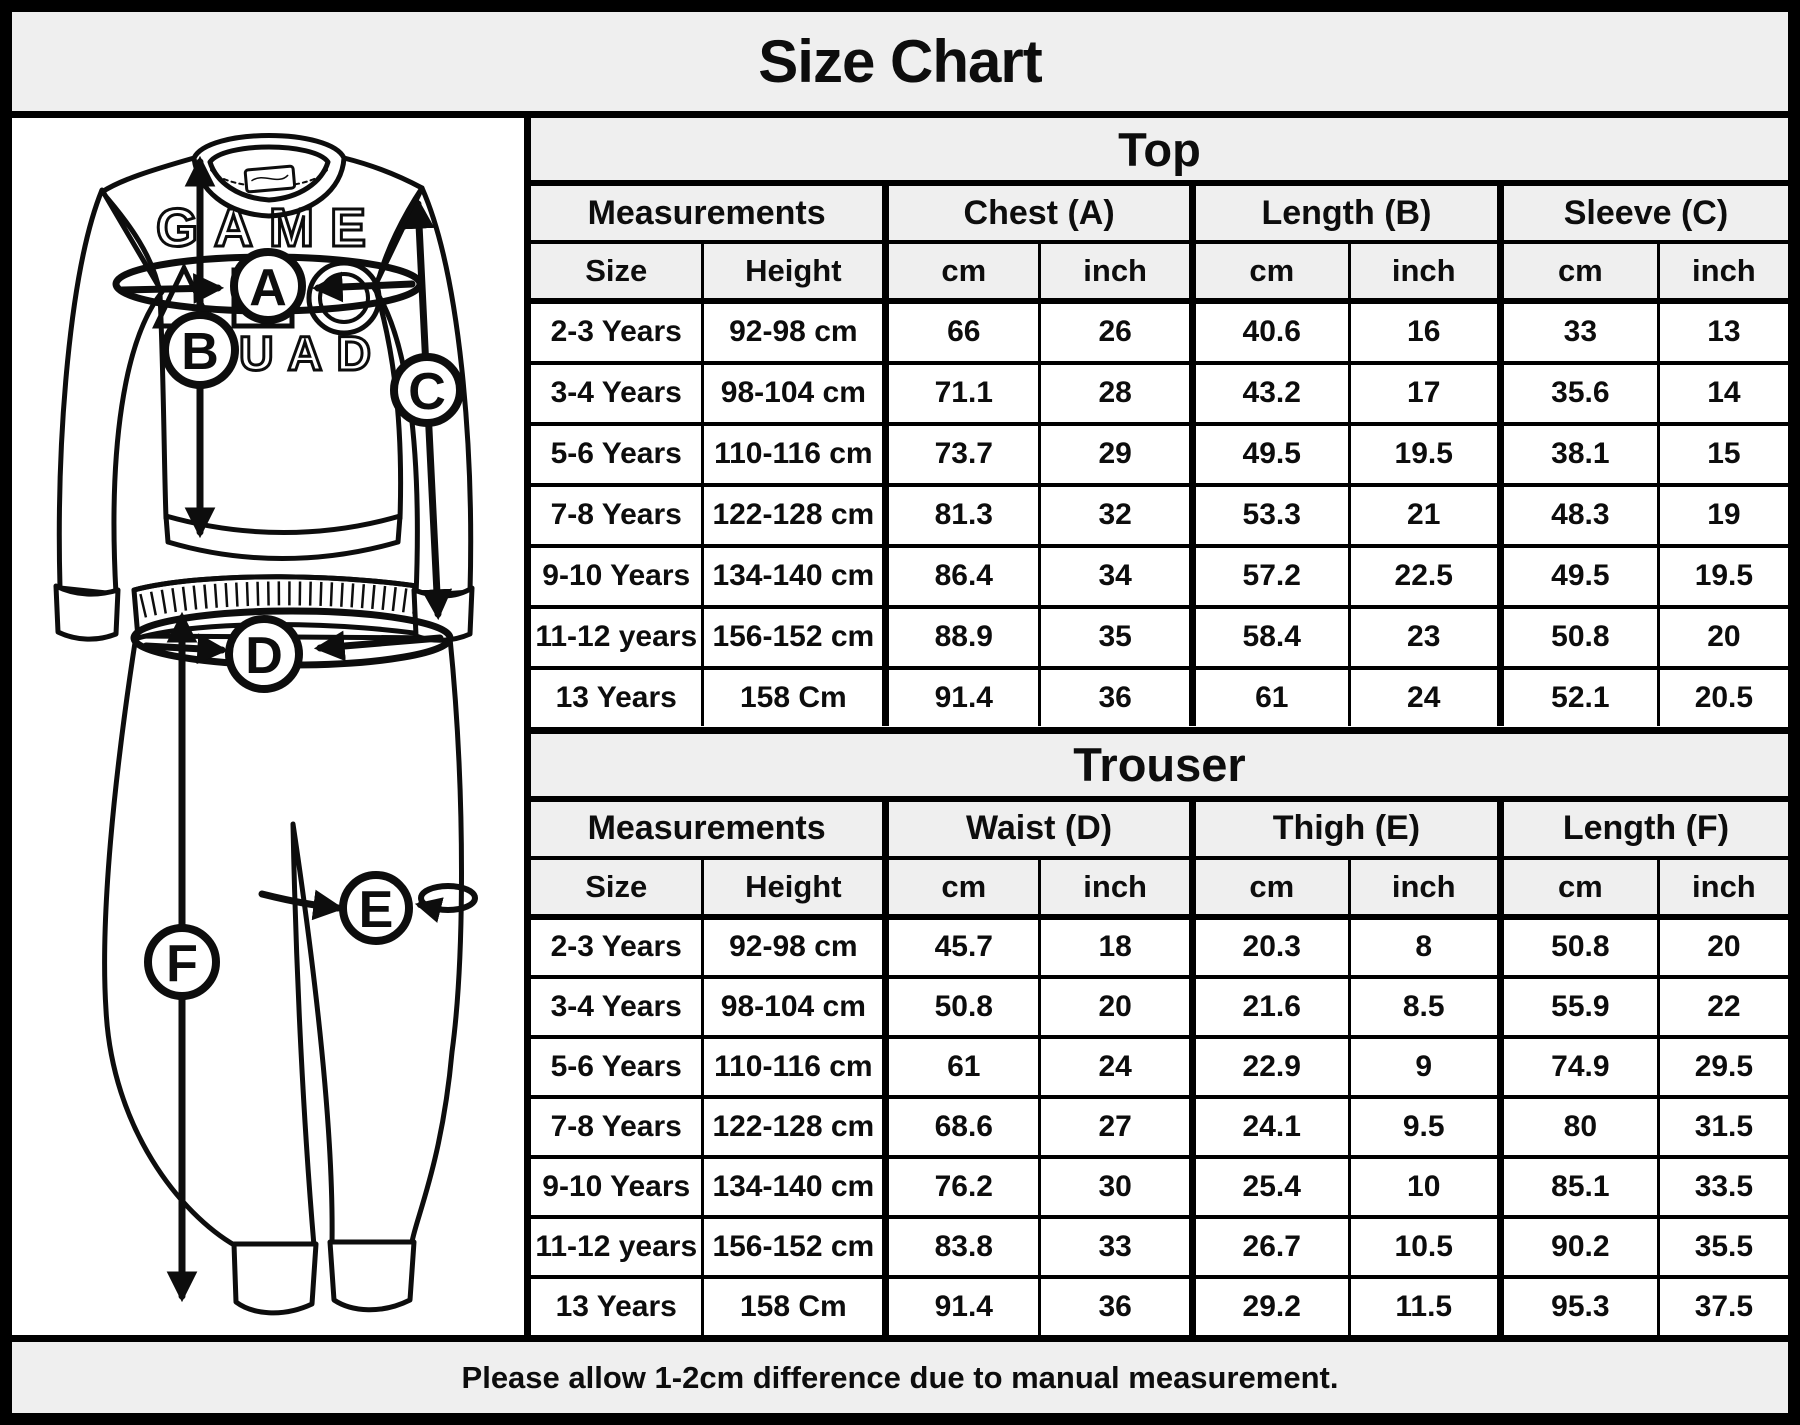 The height and width of the screenshot is (1425, 1800). Describe the element at coordinates (1724, 393) in the screenshot. I see `table-cell: 14` at that location.